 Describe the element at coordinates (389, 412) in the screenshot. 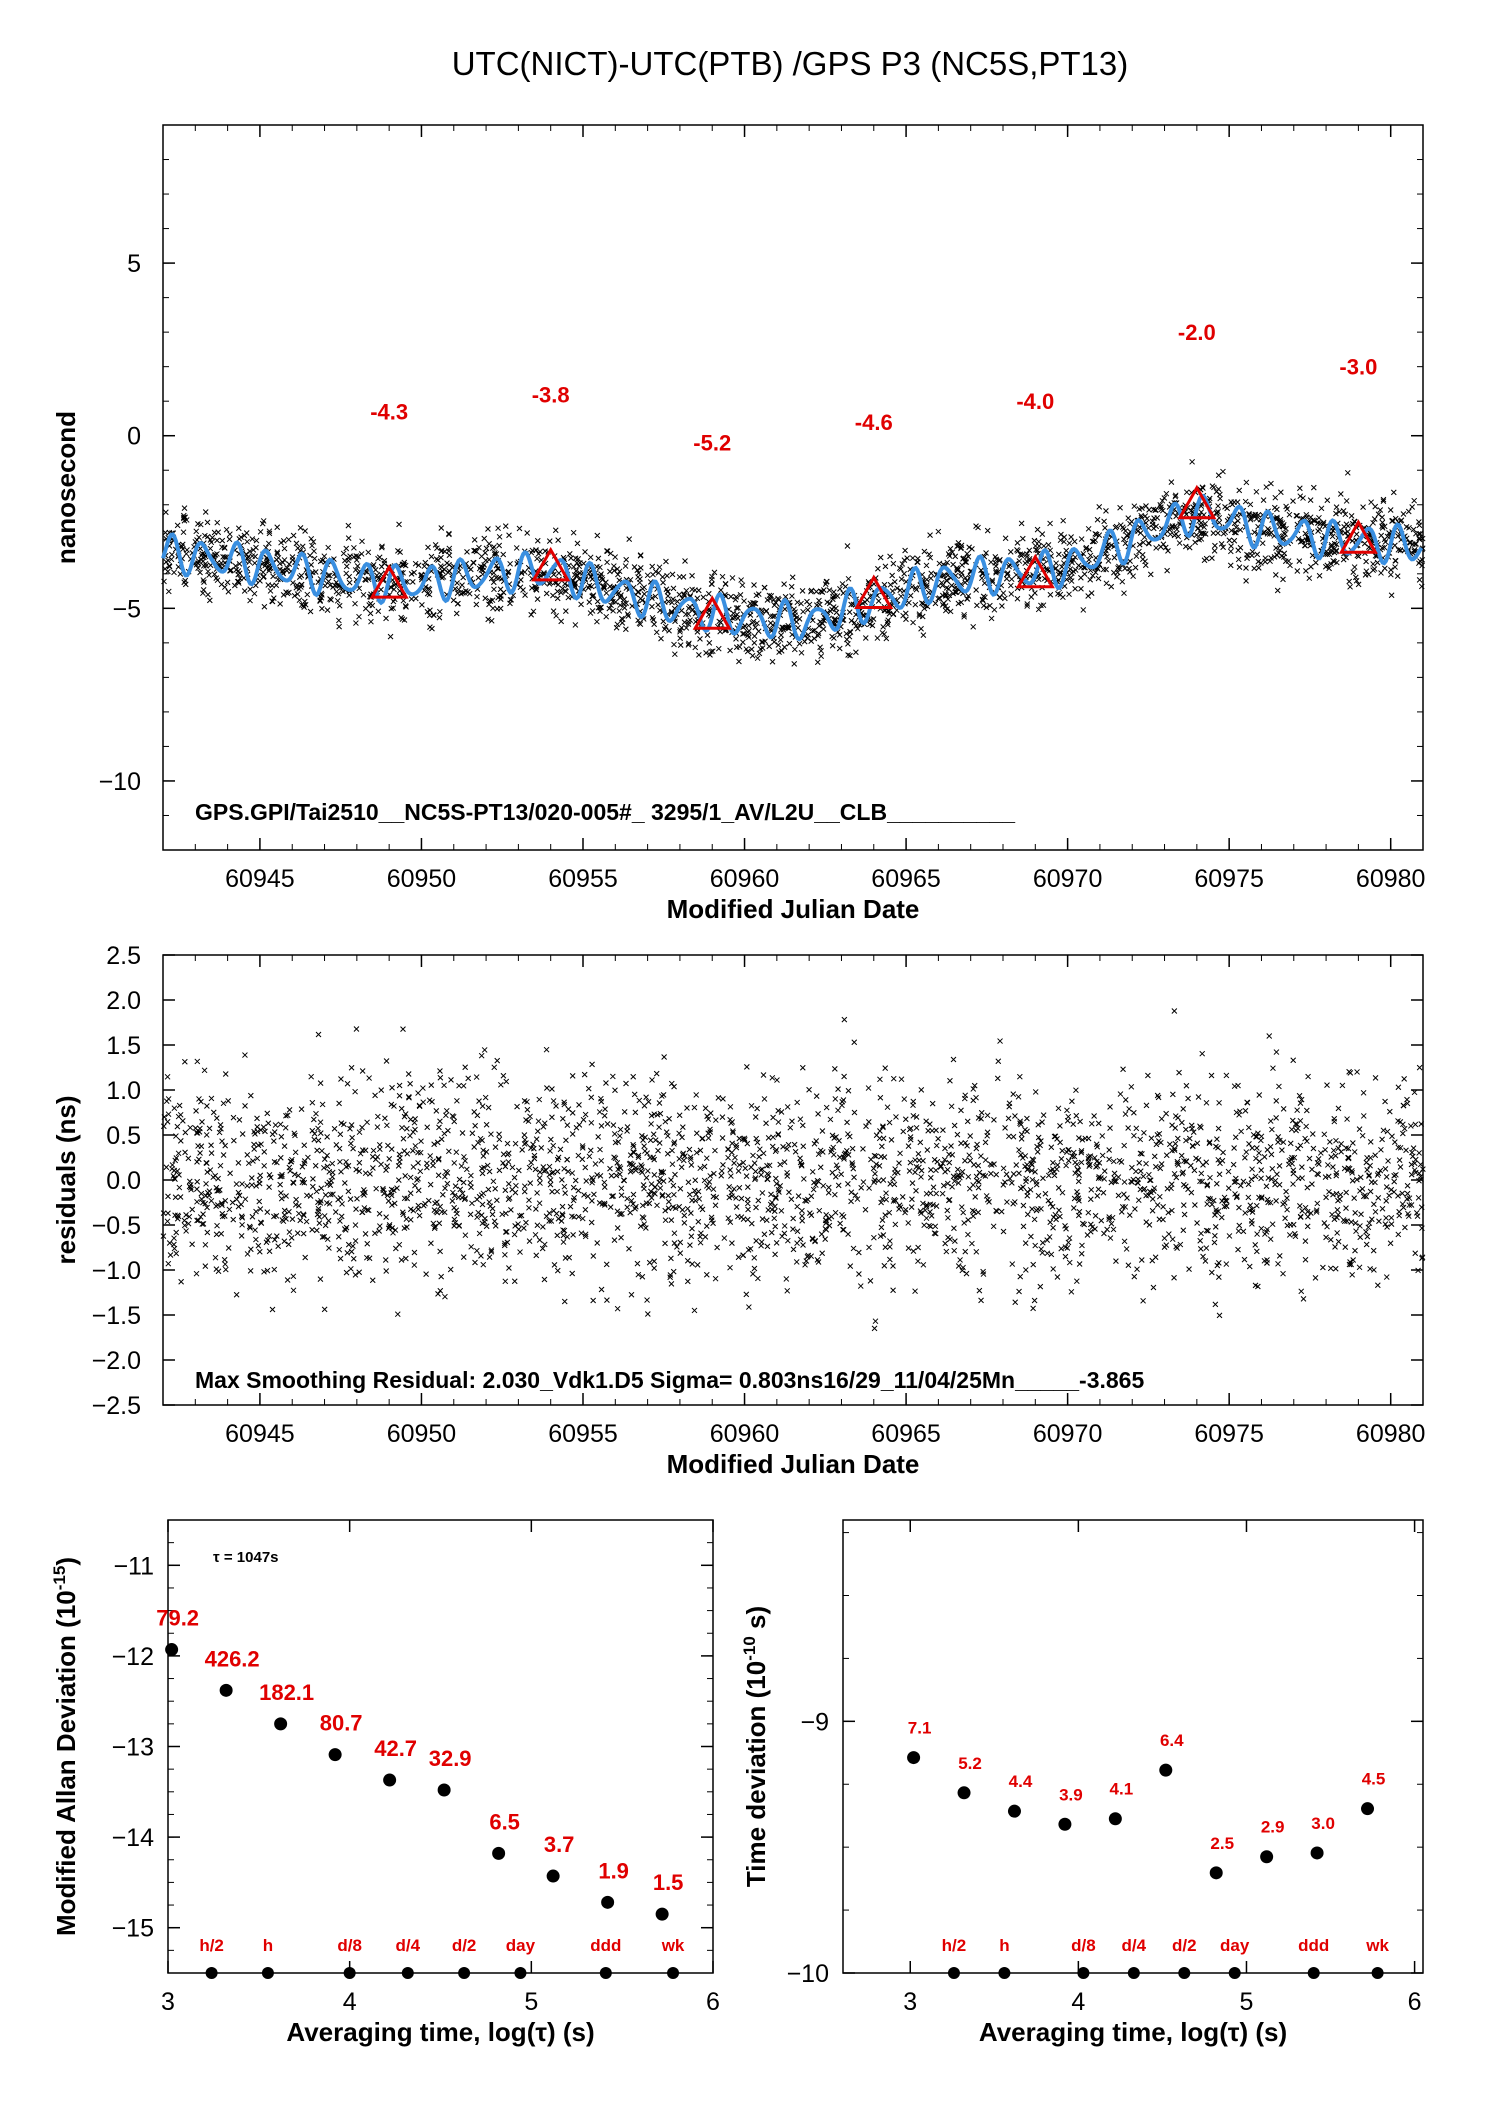

I see `marker-label: -4.3` at that location.